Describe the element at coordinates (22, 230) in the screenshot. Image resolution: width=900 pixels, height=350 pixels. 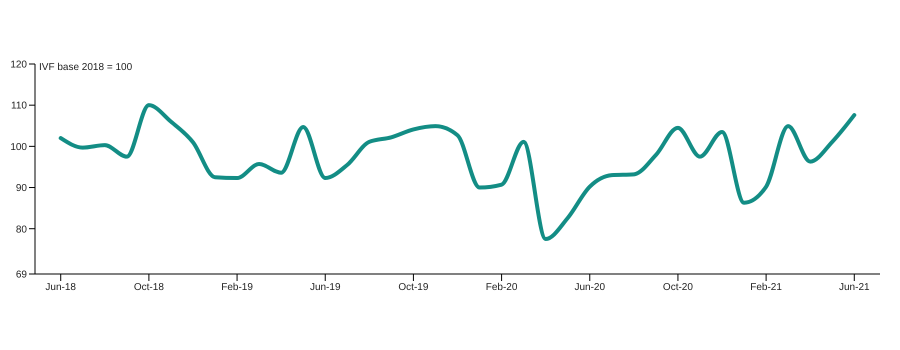
I see `y-tick-label: 80` at that location.